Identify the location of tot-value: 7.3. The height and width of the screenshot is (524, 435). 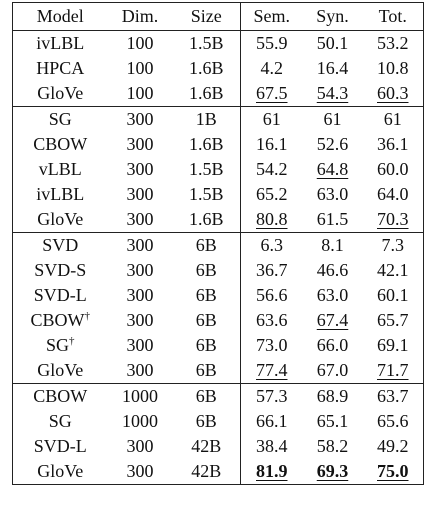
(393, 245).